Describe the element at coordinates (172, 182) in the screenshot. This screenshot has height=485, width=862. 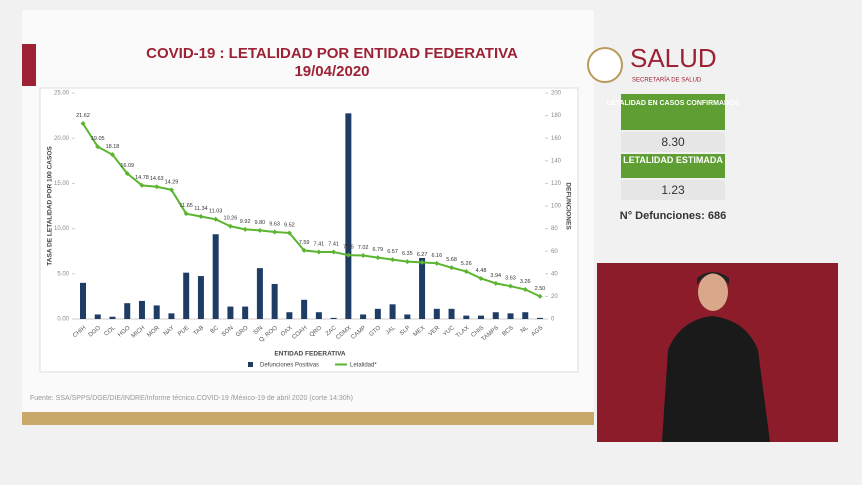
I see `data-label: 14.29` at that location.